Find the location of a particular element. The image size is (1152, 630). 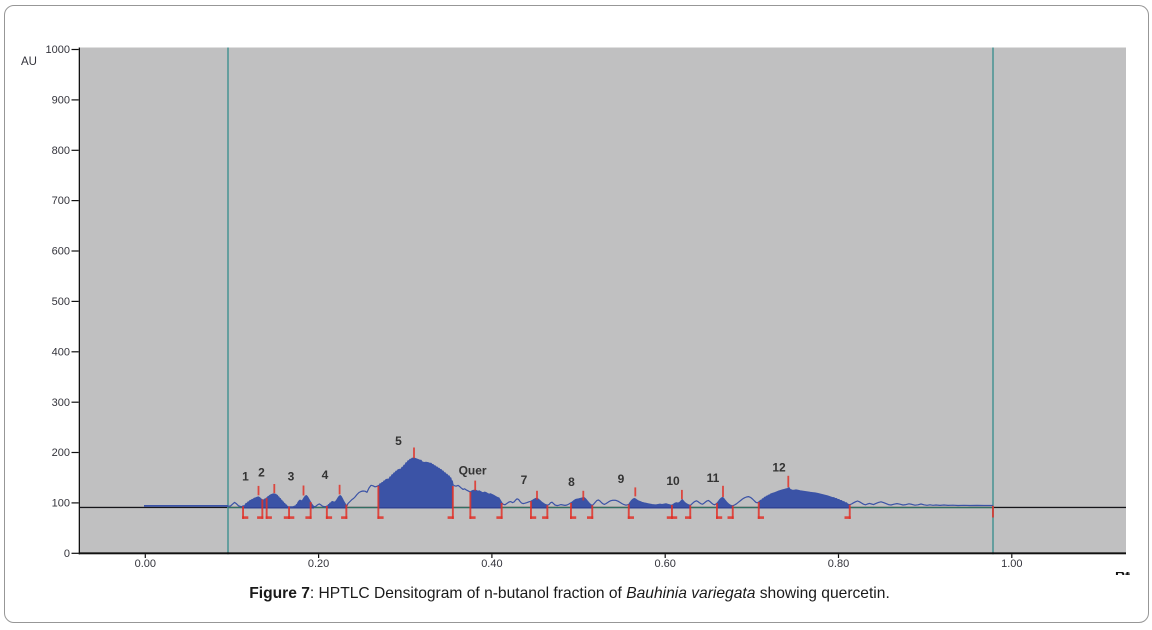

svg-text: 0.20 is located at coordinates (318, 564).